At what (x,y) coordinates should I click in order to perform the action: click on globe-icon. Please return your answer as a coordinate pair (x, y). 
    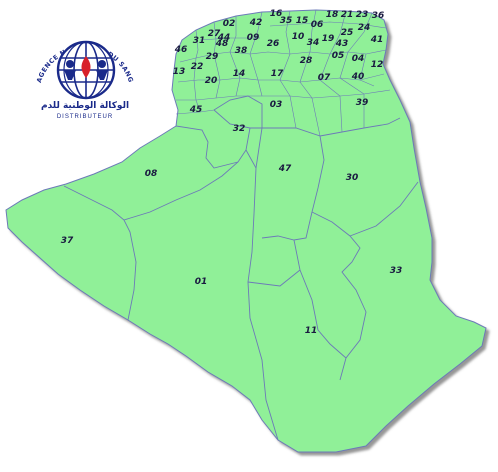
    Looking at the image, I should click on (86, 70).